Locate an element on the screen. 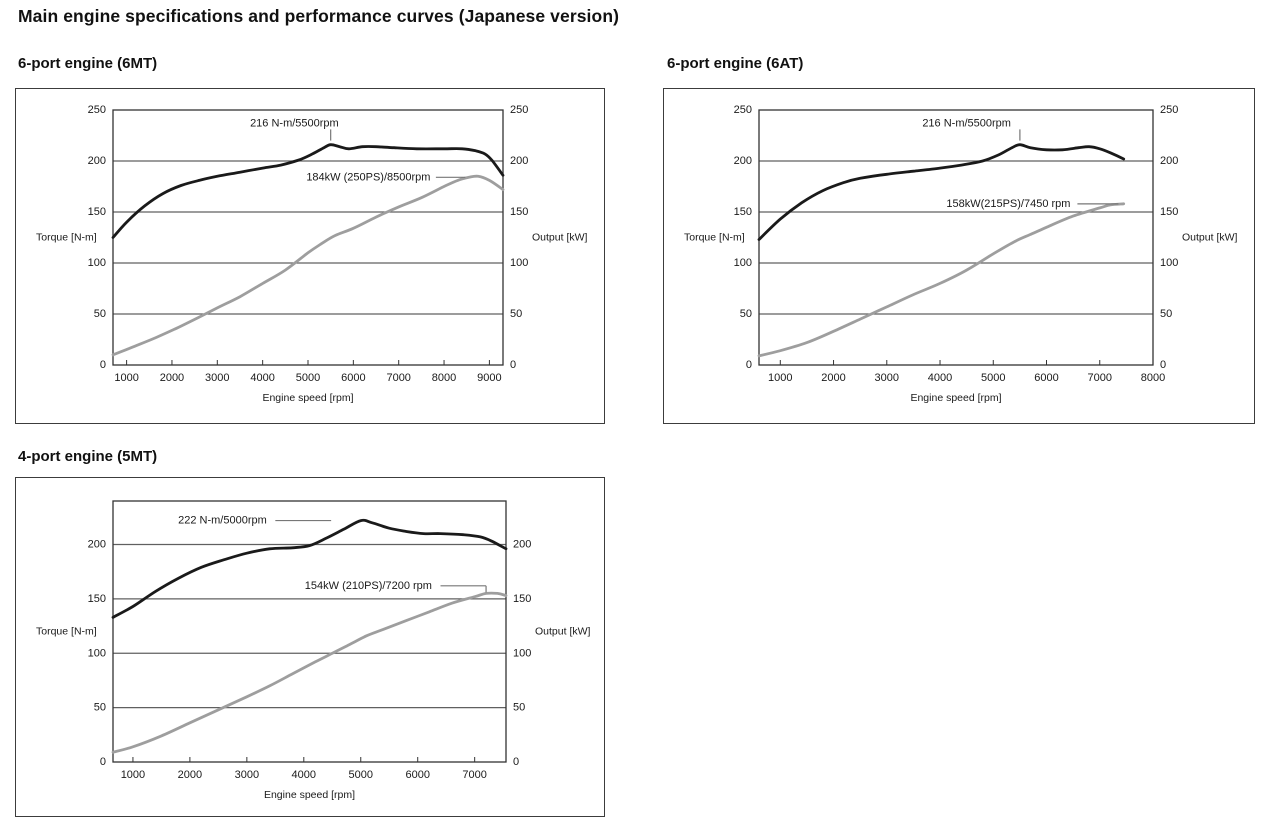 Image resolution: width=1277 pixels, height=837 pixels. power-peak-label: 184kW (250PS)/8500rpm is located at coordinates (386, 177).